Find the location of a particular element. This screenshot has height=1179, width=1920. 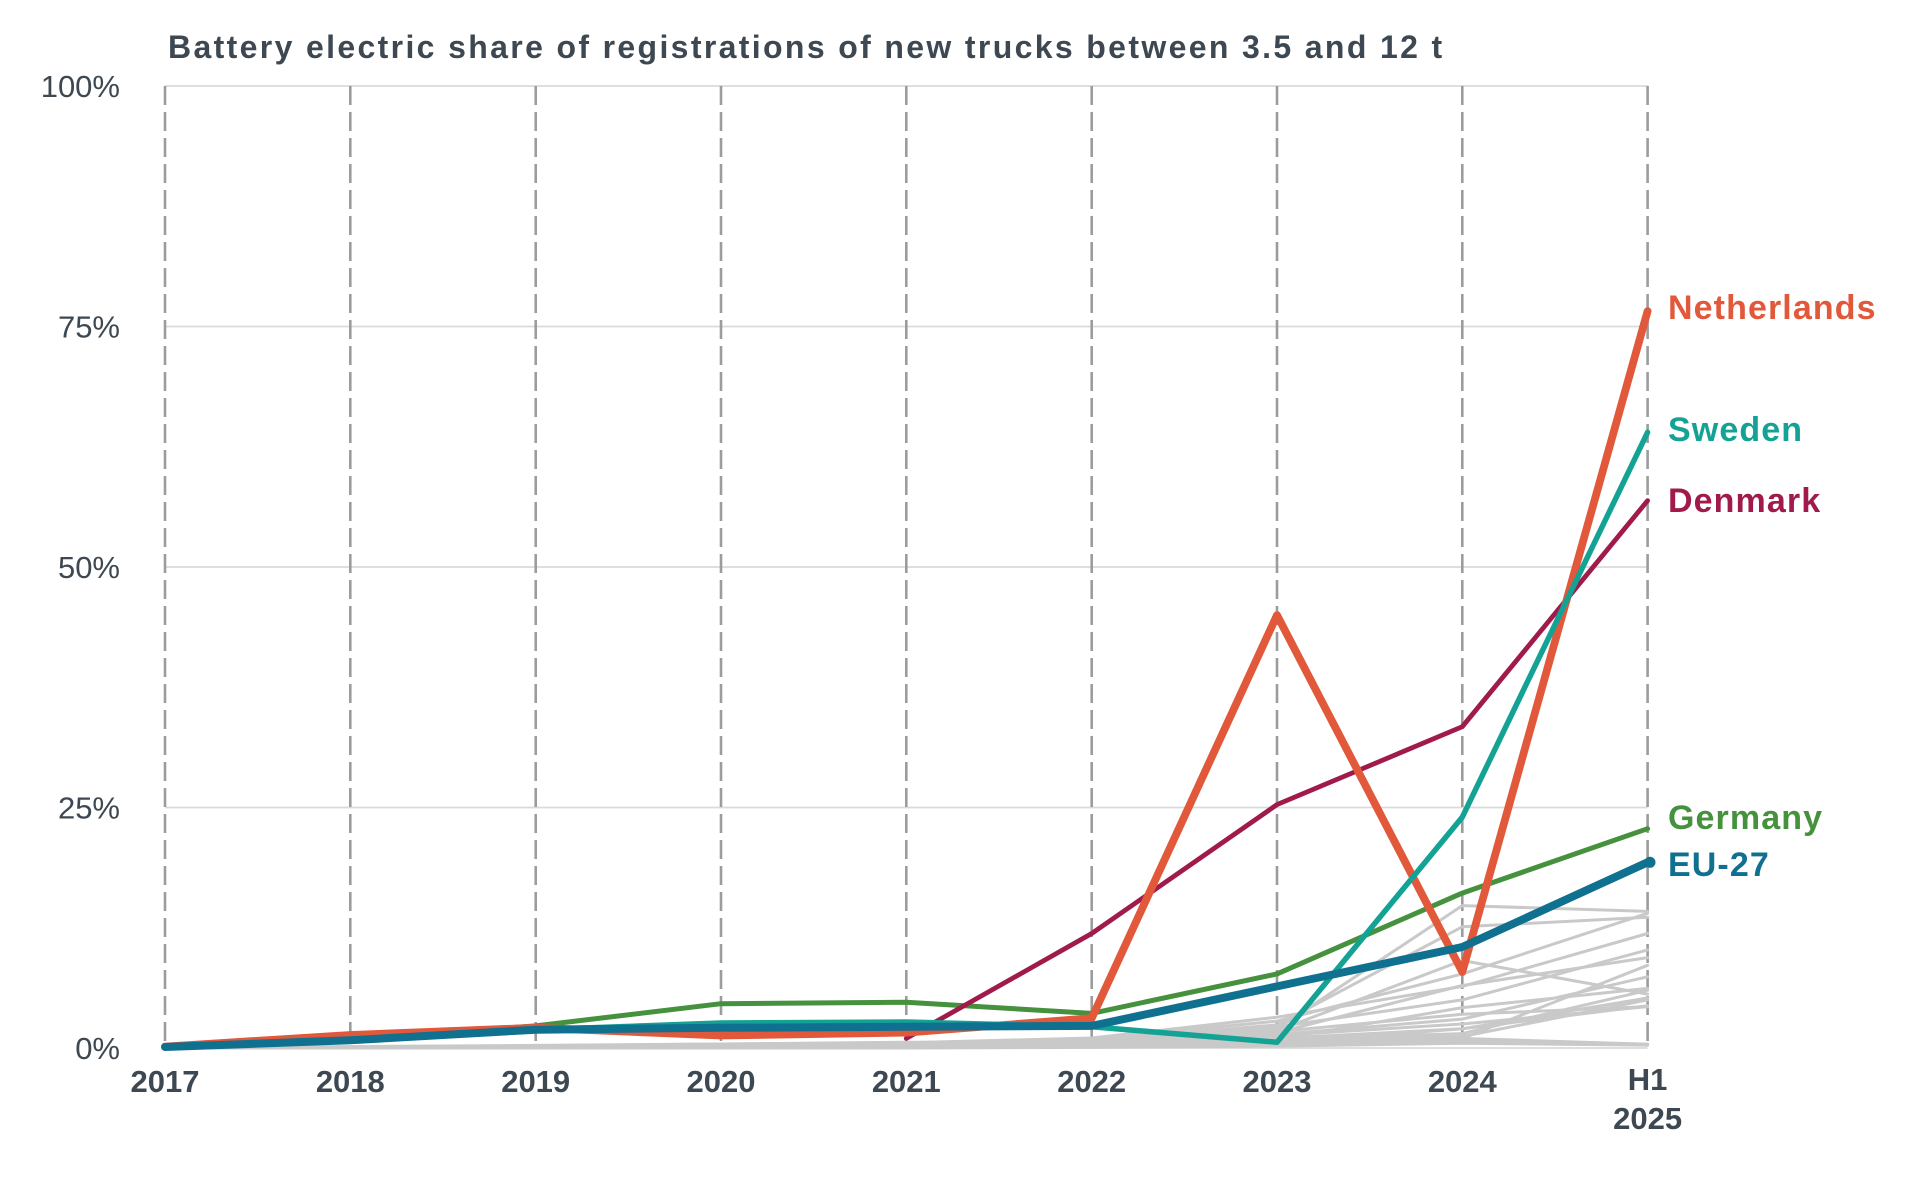

svg-text: 2024 is located at coordinates (1463, 1081).